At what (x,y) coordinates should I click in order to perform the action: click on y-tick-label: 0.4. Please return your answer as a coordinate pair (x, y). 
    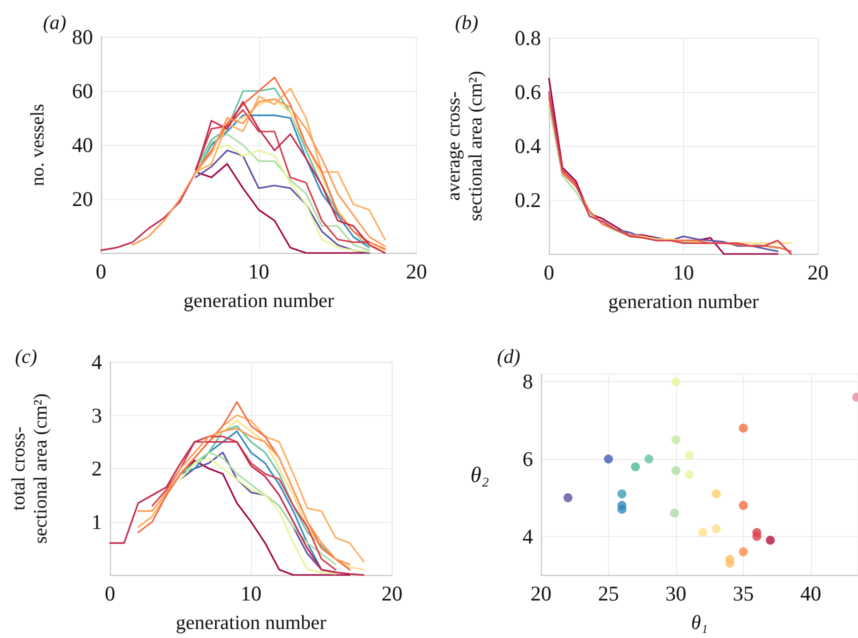
    Looking at the image, I should click on (528, 146).